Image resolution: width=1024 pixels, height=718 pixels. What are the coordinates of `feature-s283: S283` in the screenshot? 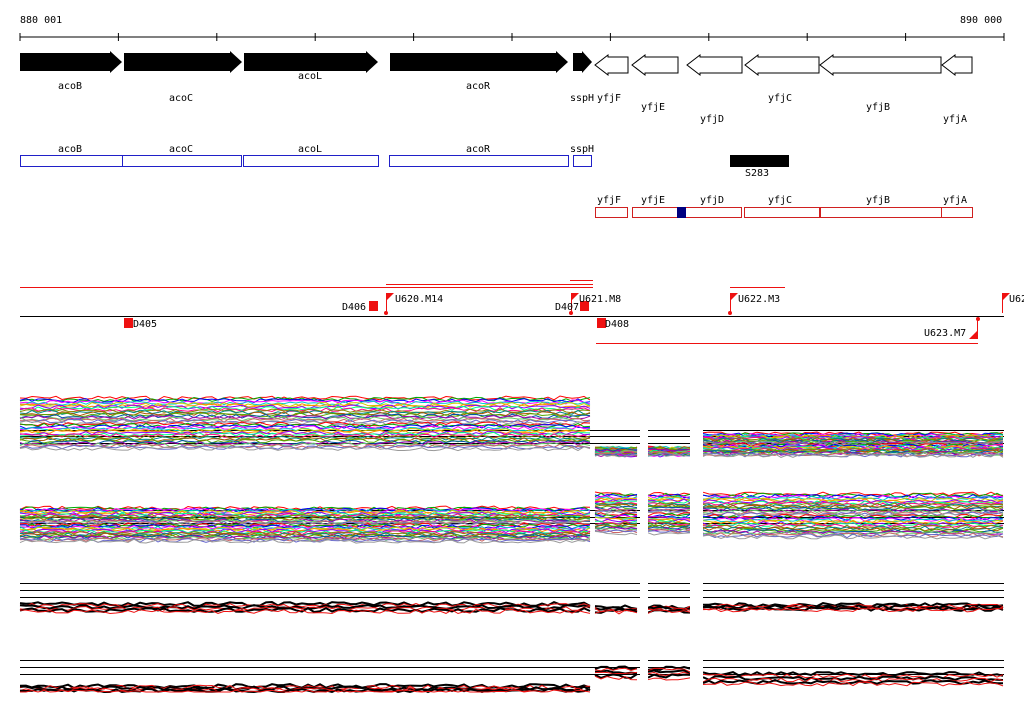 It's located at (759, 167).